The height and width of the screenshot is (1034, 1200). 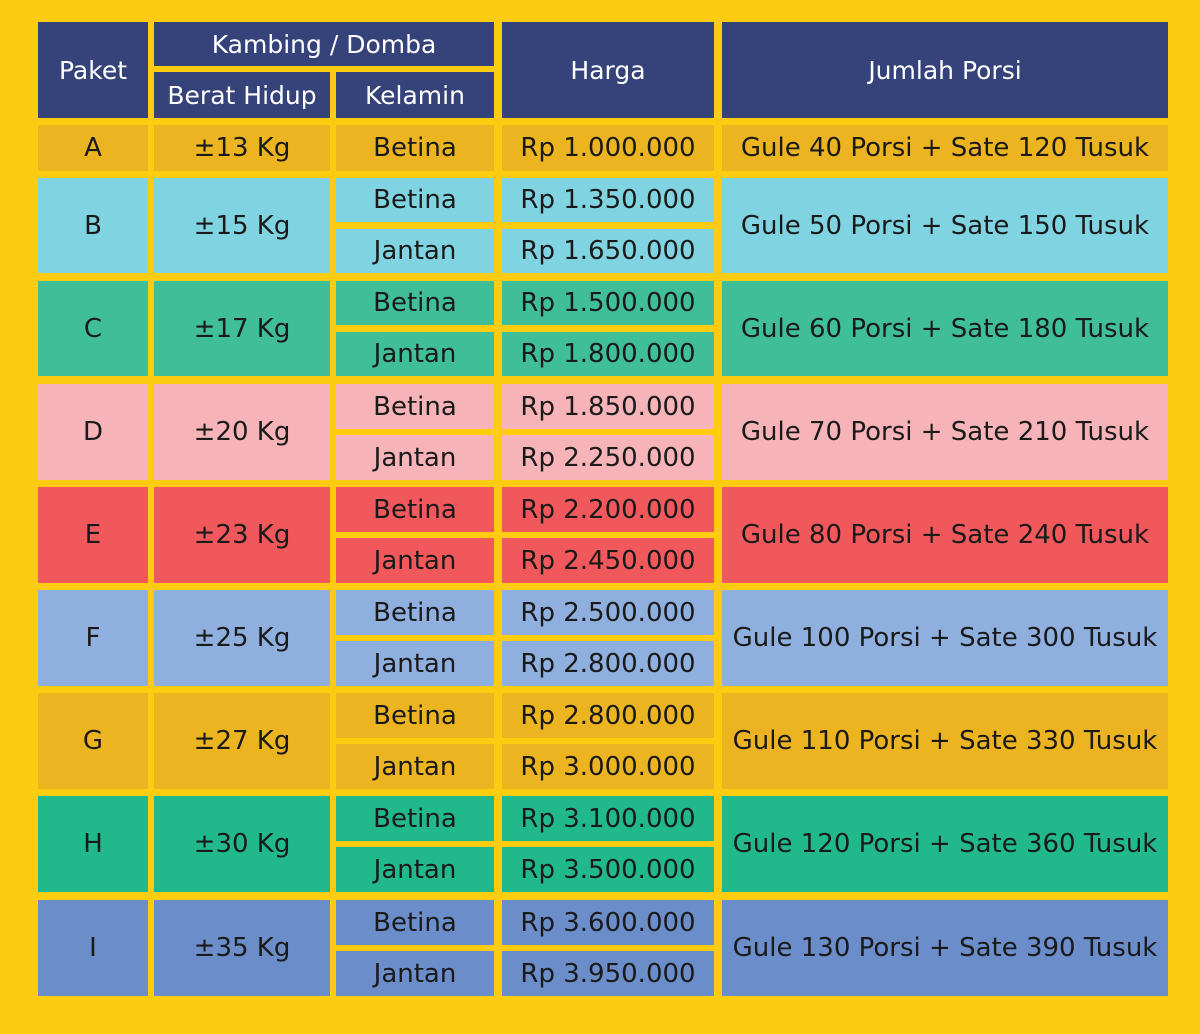 What do you see at coordinates (608, 200) in the screenshot?
I see `harga-cell: Rp 1.350.000` at bounding box center [608, 200].